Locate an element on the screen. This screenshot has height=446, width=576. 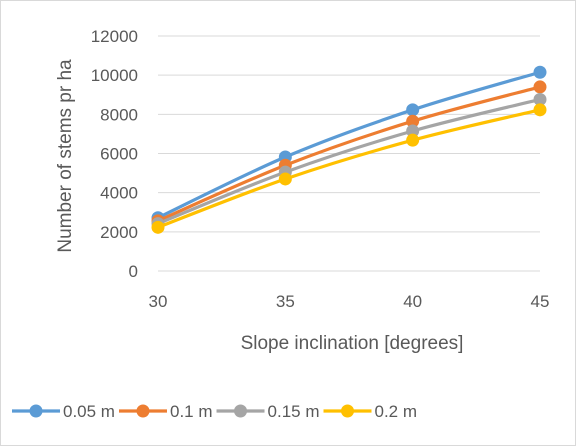
y-axis-title: Number of stems pr ha is located at coordinates (65, 156).